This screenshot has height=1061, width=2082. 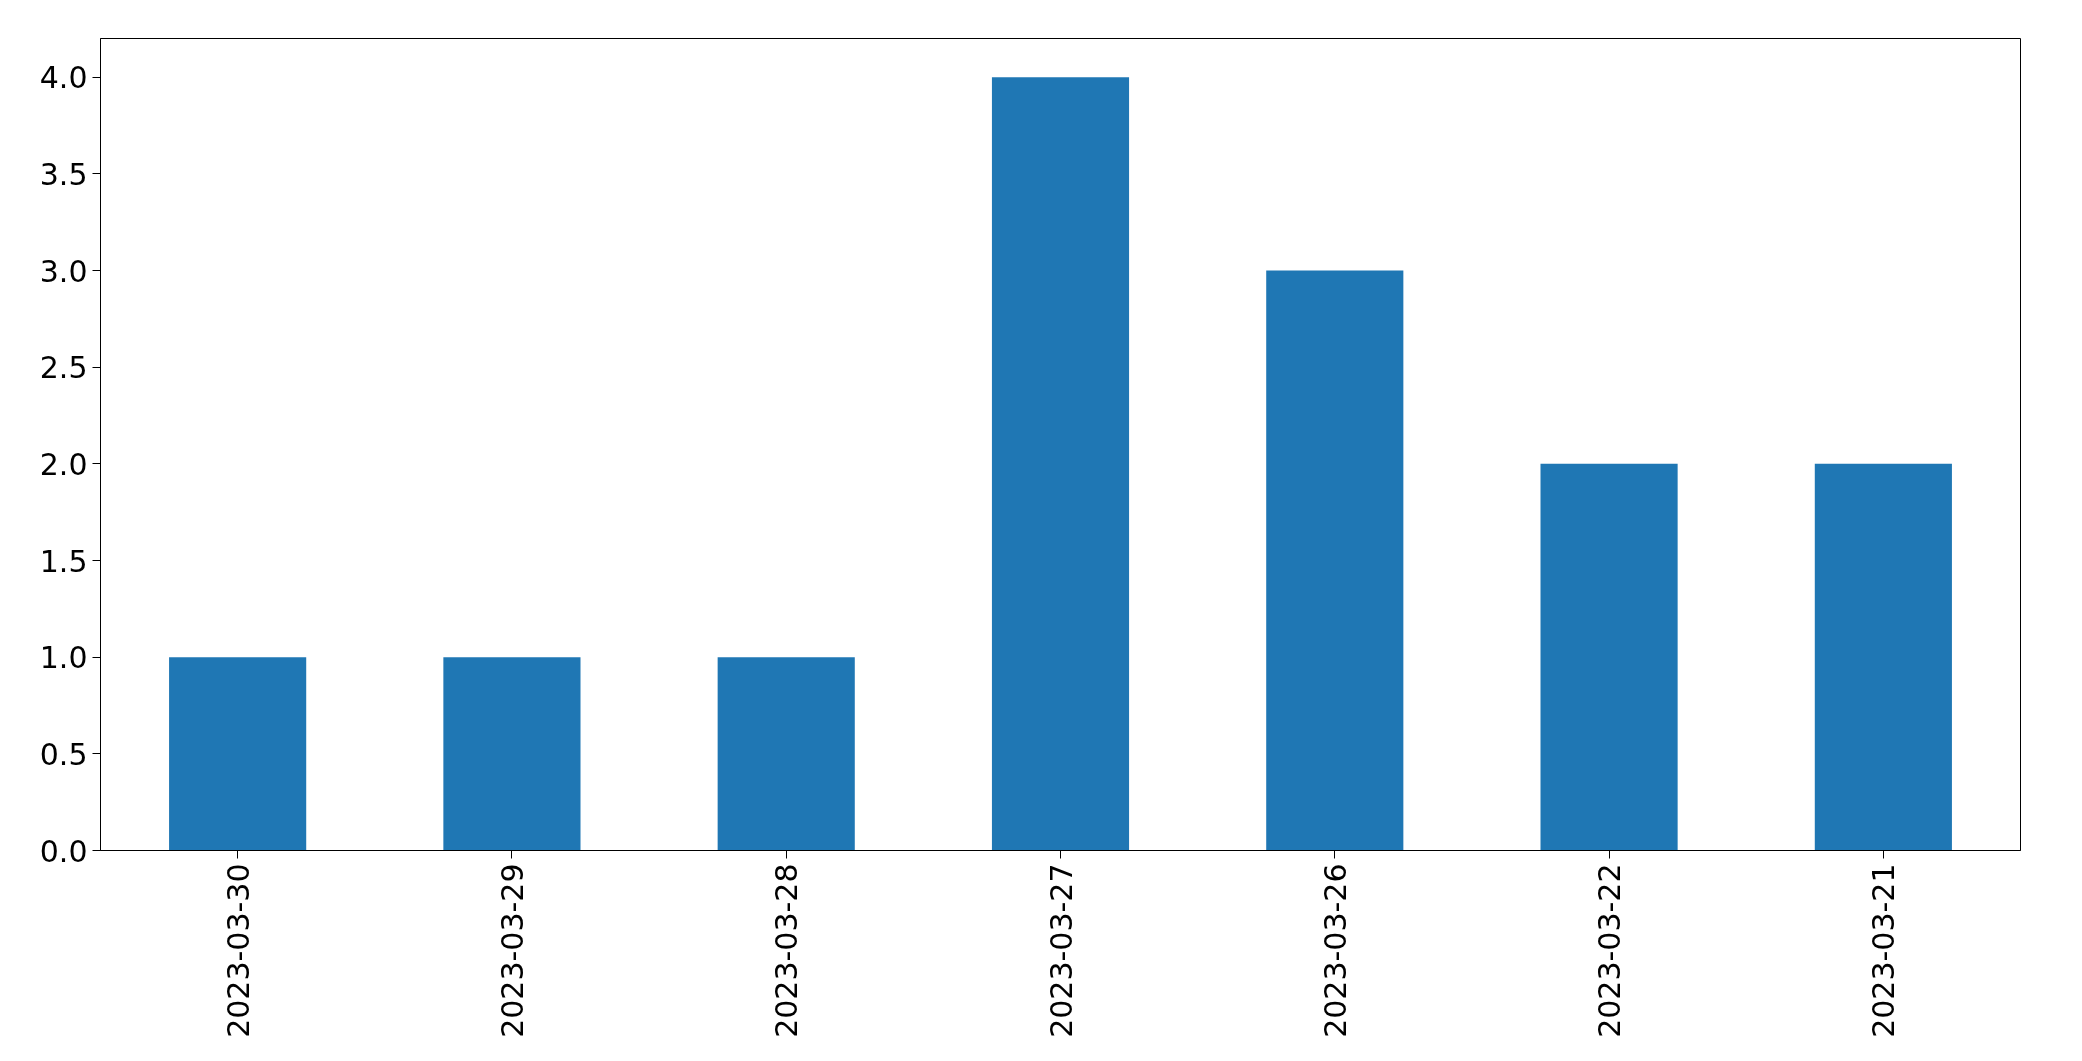 I want to click on x-tick-label: 2023-03-28, so click(x=787, y=950).